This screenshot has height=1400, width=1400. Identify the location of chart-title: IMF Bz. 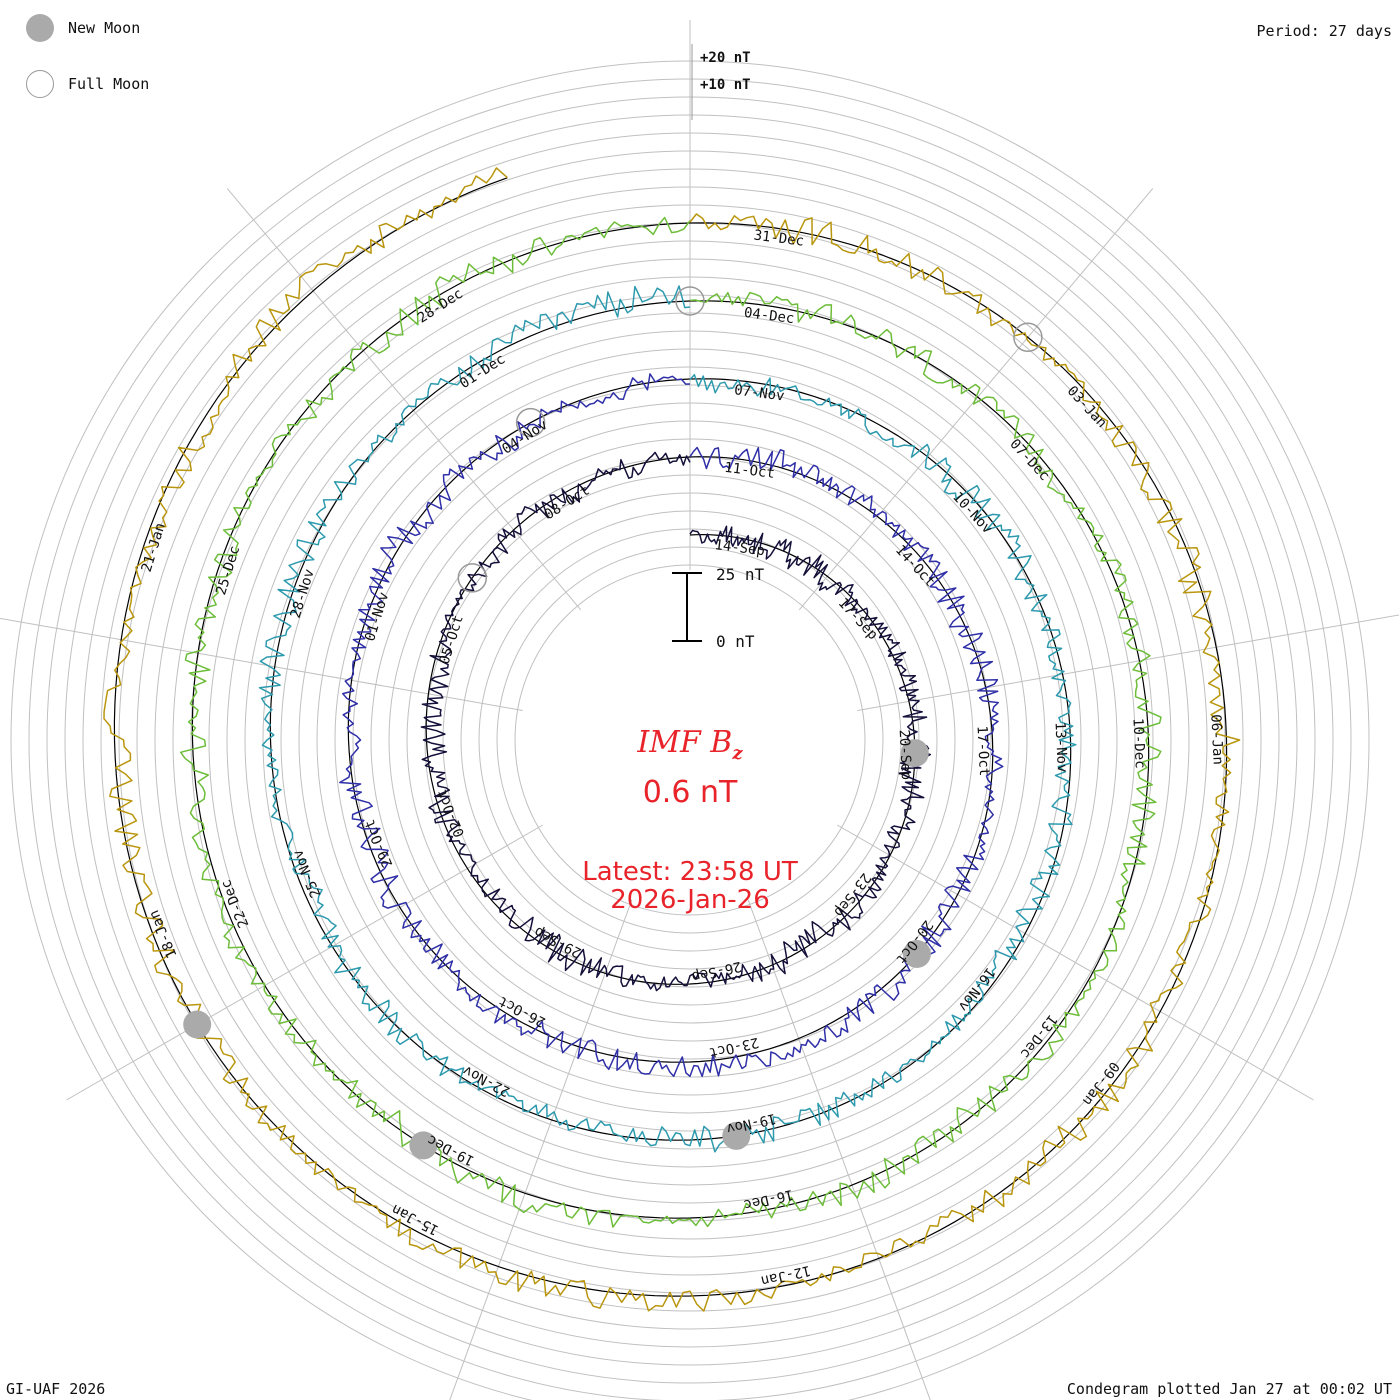
(690, 744).